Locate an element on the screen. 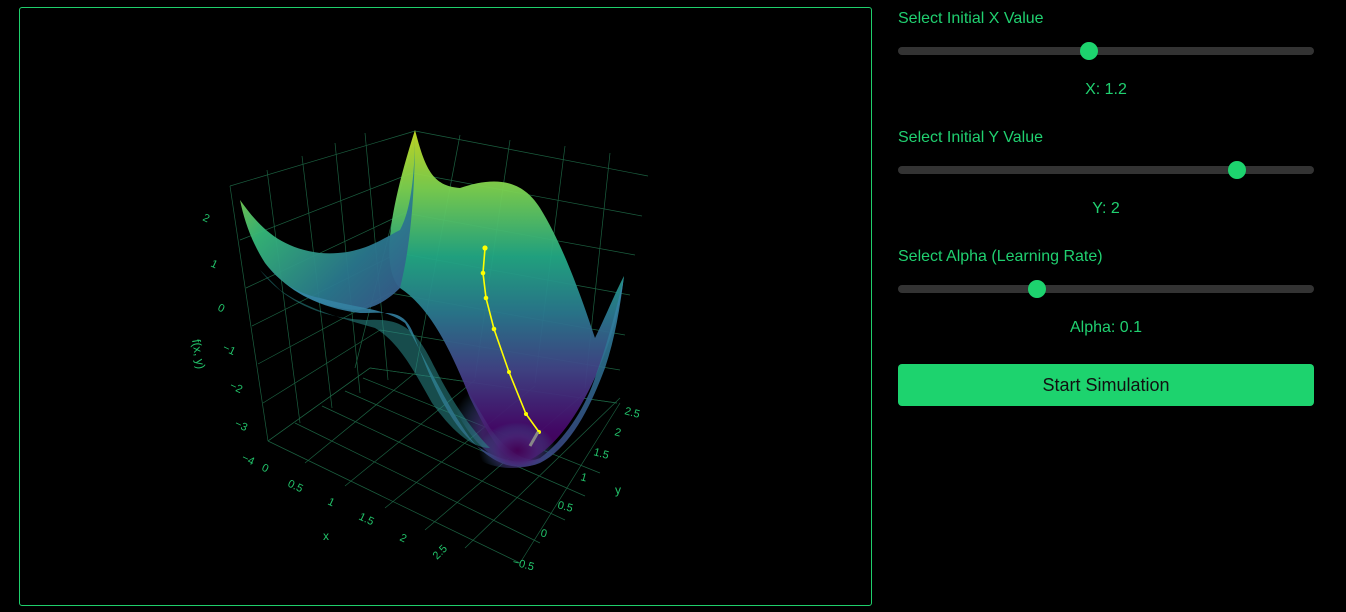  z-tick: −1 is located at coordinates (229, 350).